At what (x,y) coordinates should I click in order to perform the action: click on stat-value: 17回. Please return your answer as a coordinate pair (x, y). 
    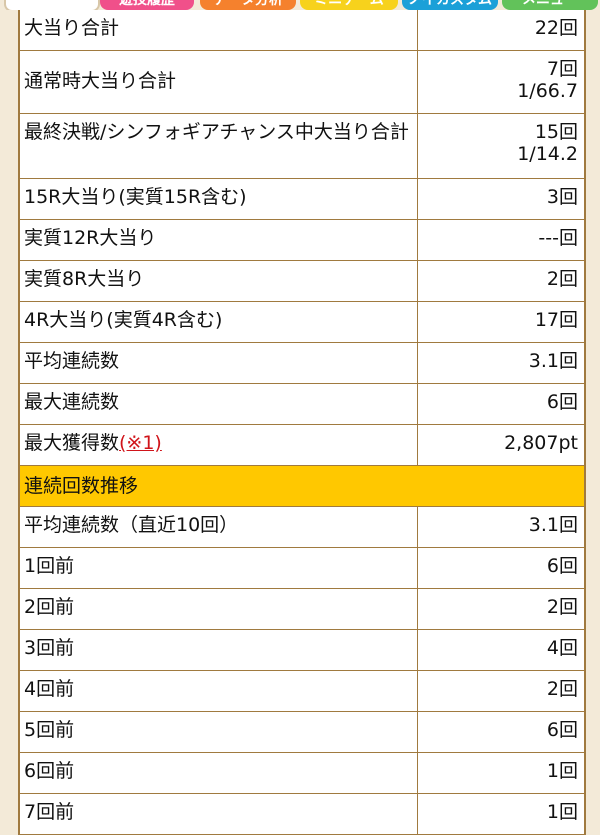
    Looking at the image, I should click on (556, 320).